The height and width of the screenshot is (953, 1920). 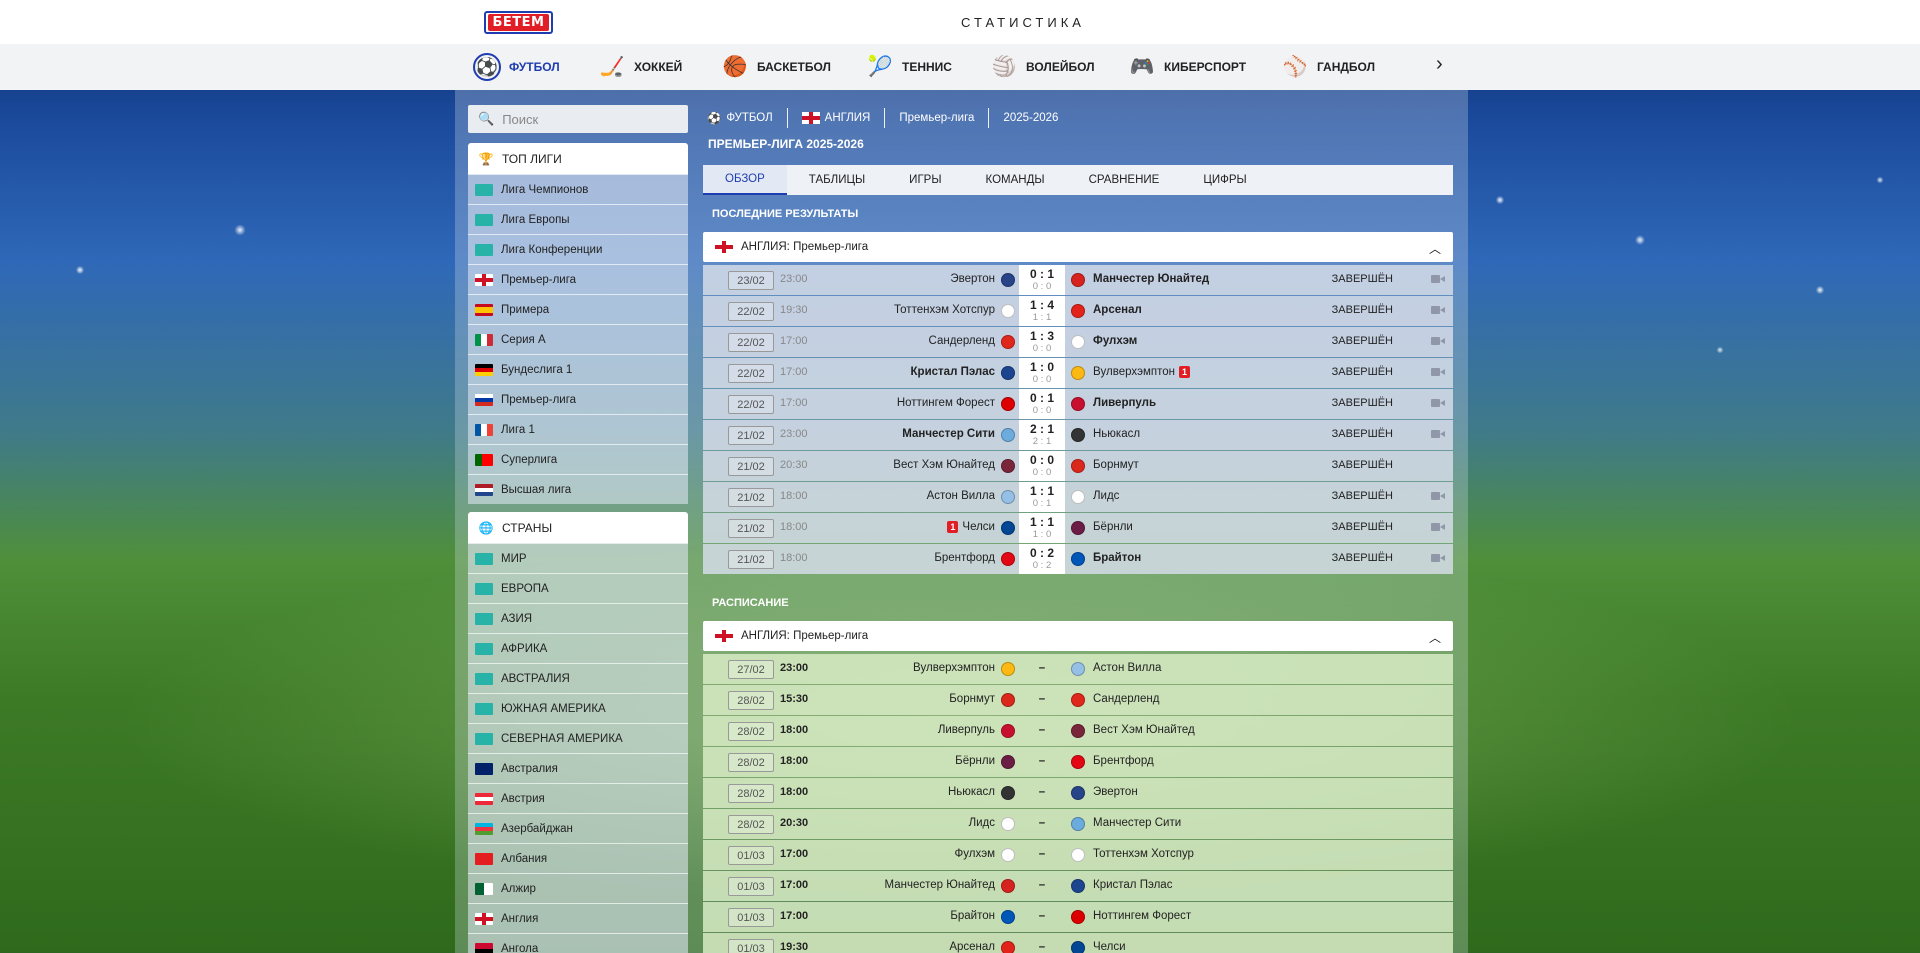 I want to click on home-team: Ньюкасл, so click(x=971, y=792).